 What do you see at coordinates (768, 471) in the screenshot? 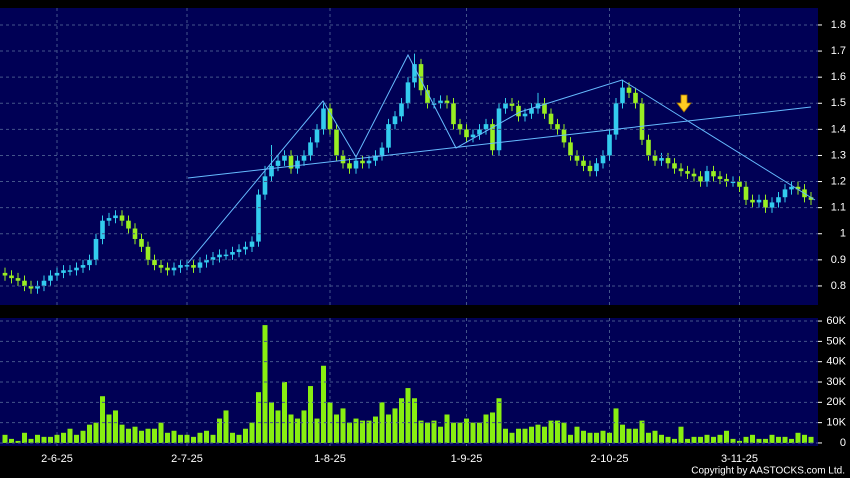
I see `copyright: Copyright by AASTOCKS.com Ltd.` at bounding box center [768, 471].